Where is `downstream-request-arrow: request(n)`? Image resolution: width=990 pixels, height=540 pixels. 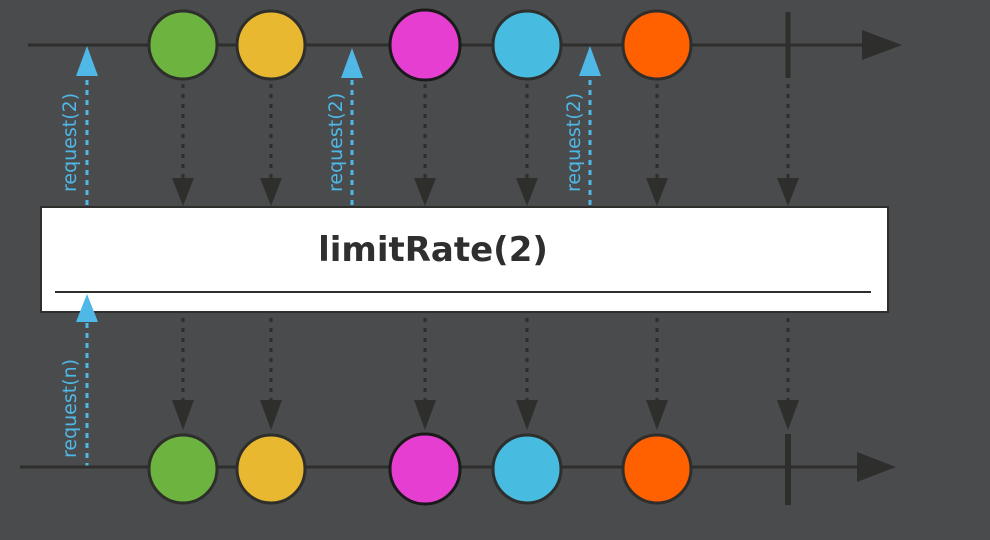 downstream-request-arrow: request(n) is located at coordinates (78, 381).